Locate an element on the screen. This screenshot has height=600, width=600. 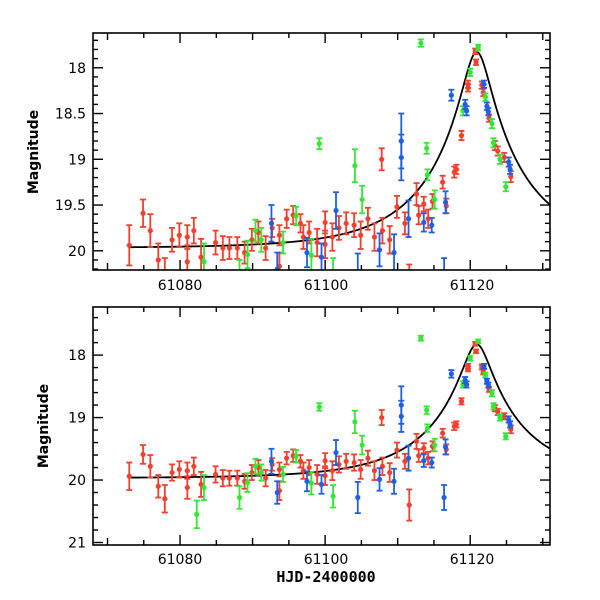
bottom-xtick-label: 61080 is located at coordinates (180, 560).